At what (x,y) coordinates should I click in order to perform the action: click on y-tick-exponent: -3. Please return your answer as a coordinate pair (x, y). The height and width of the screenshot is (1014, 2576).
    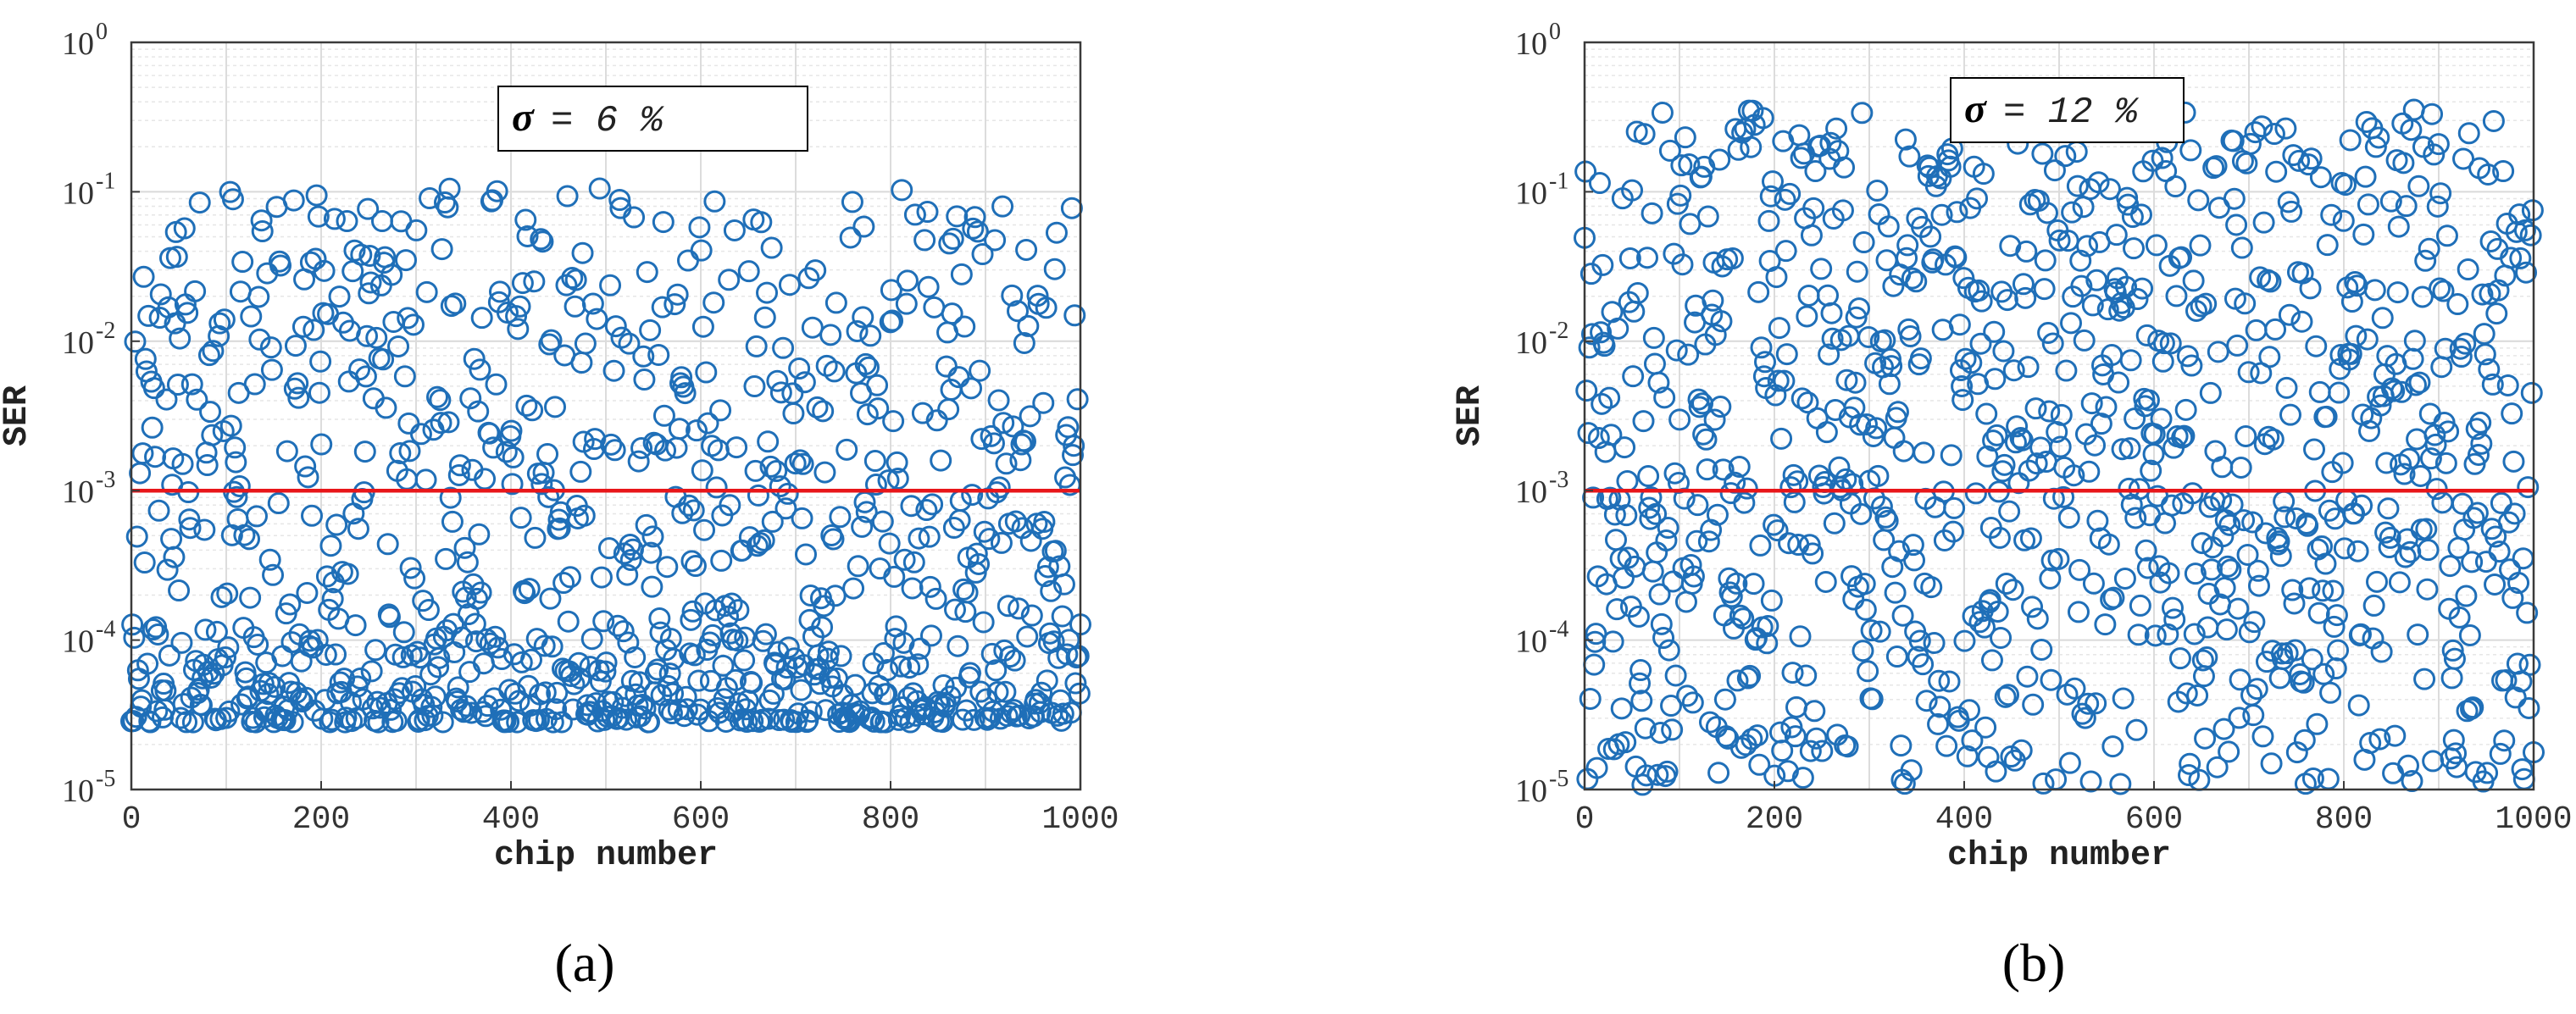
    Looking at the image, I should click on (1558, 480).